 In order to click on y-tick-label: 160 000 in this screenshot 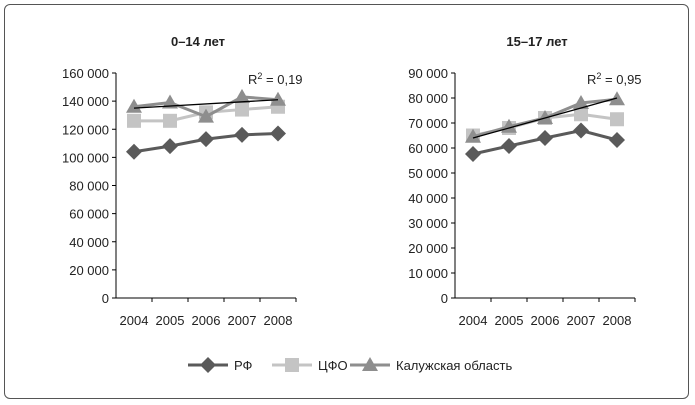, I will do `click(85, 73)`.